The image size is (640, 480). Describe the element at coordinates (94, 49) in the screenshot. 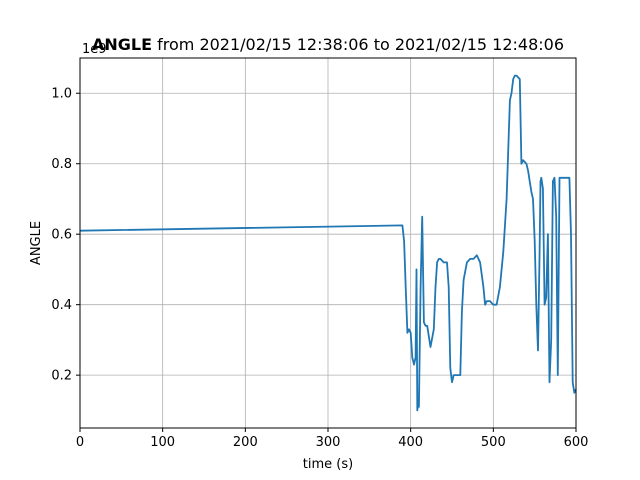

I see `y-offset-label: 1e9` at that location.